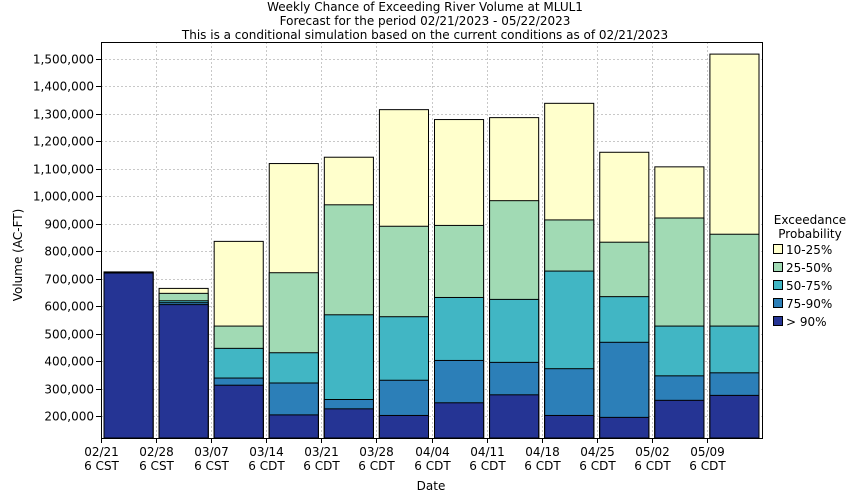  I want to click on legend-label: 25-50%, so click(809, 268).